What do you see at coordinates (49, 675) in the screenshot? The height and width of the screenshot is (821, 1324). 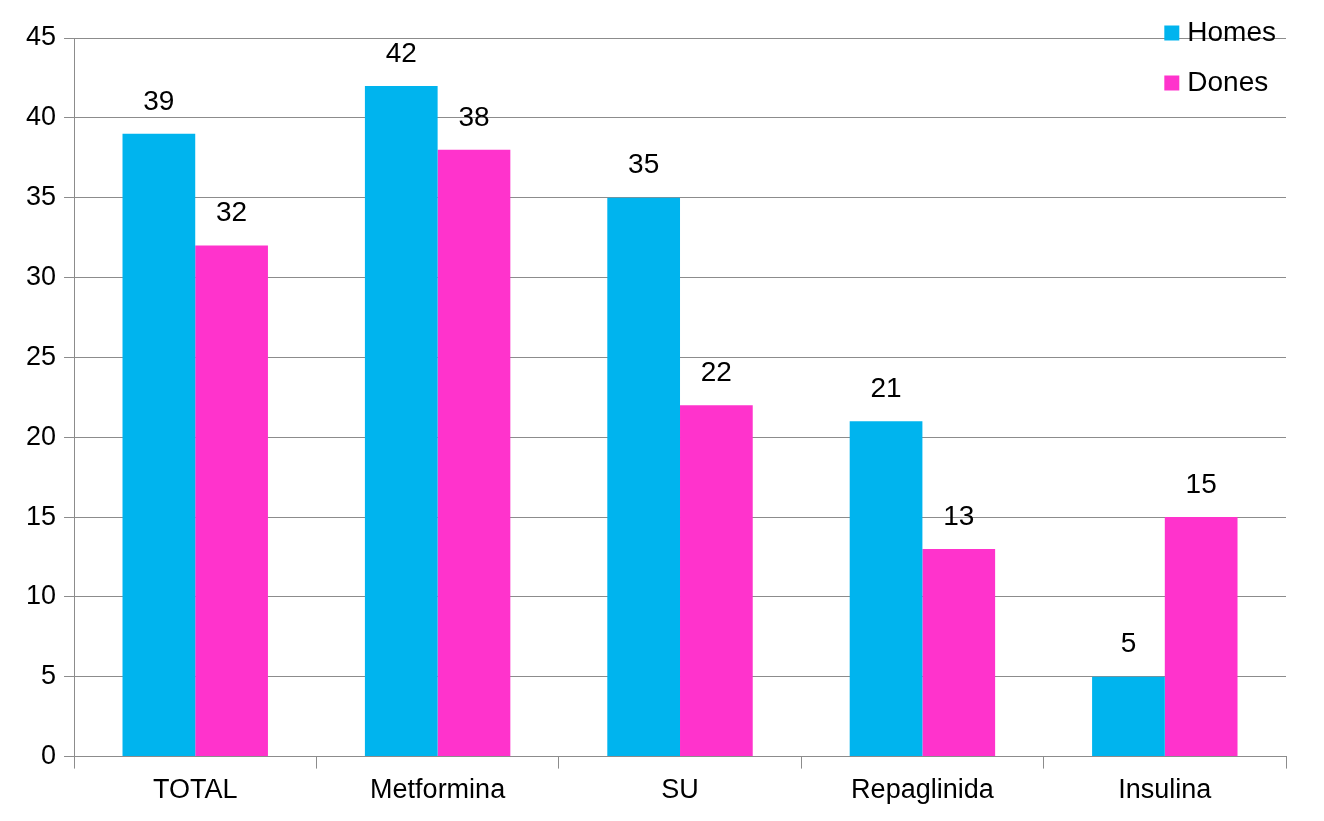 I see `y-tick-label: 5` at bounding box center [49, 675].